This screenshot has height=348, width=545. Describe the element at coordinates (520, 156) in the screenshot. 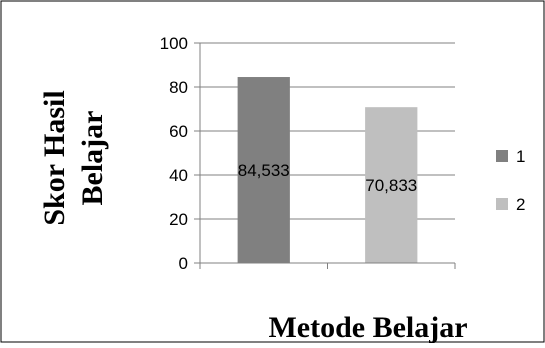

I see `legend-label-1: 1` at that location.